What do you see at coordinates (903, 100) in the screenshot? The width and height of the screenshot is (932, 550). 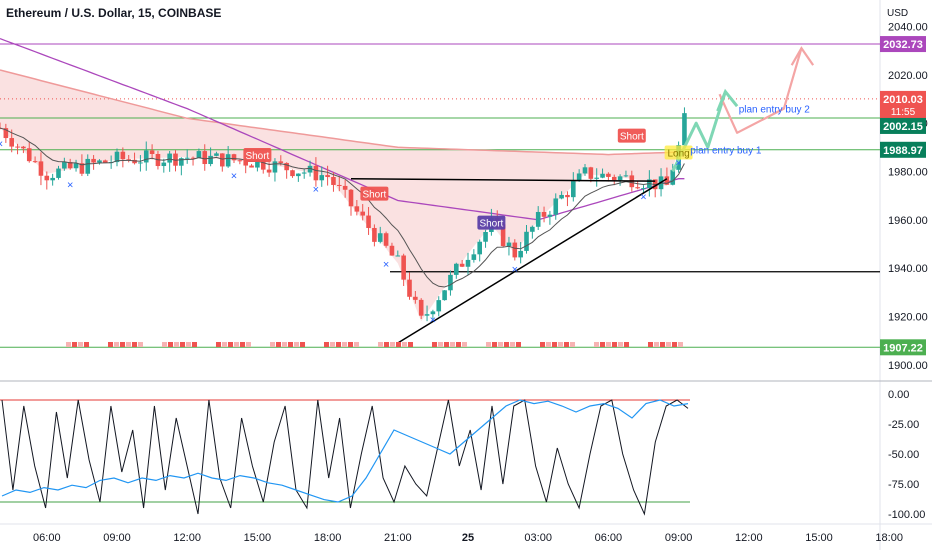 I see `last-price-tag: 2010.03` at bounding box center [903, 100].